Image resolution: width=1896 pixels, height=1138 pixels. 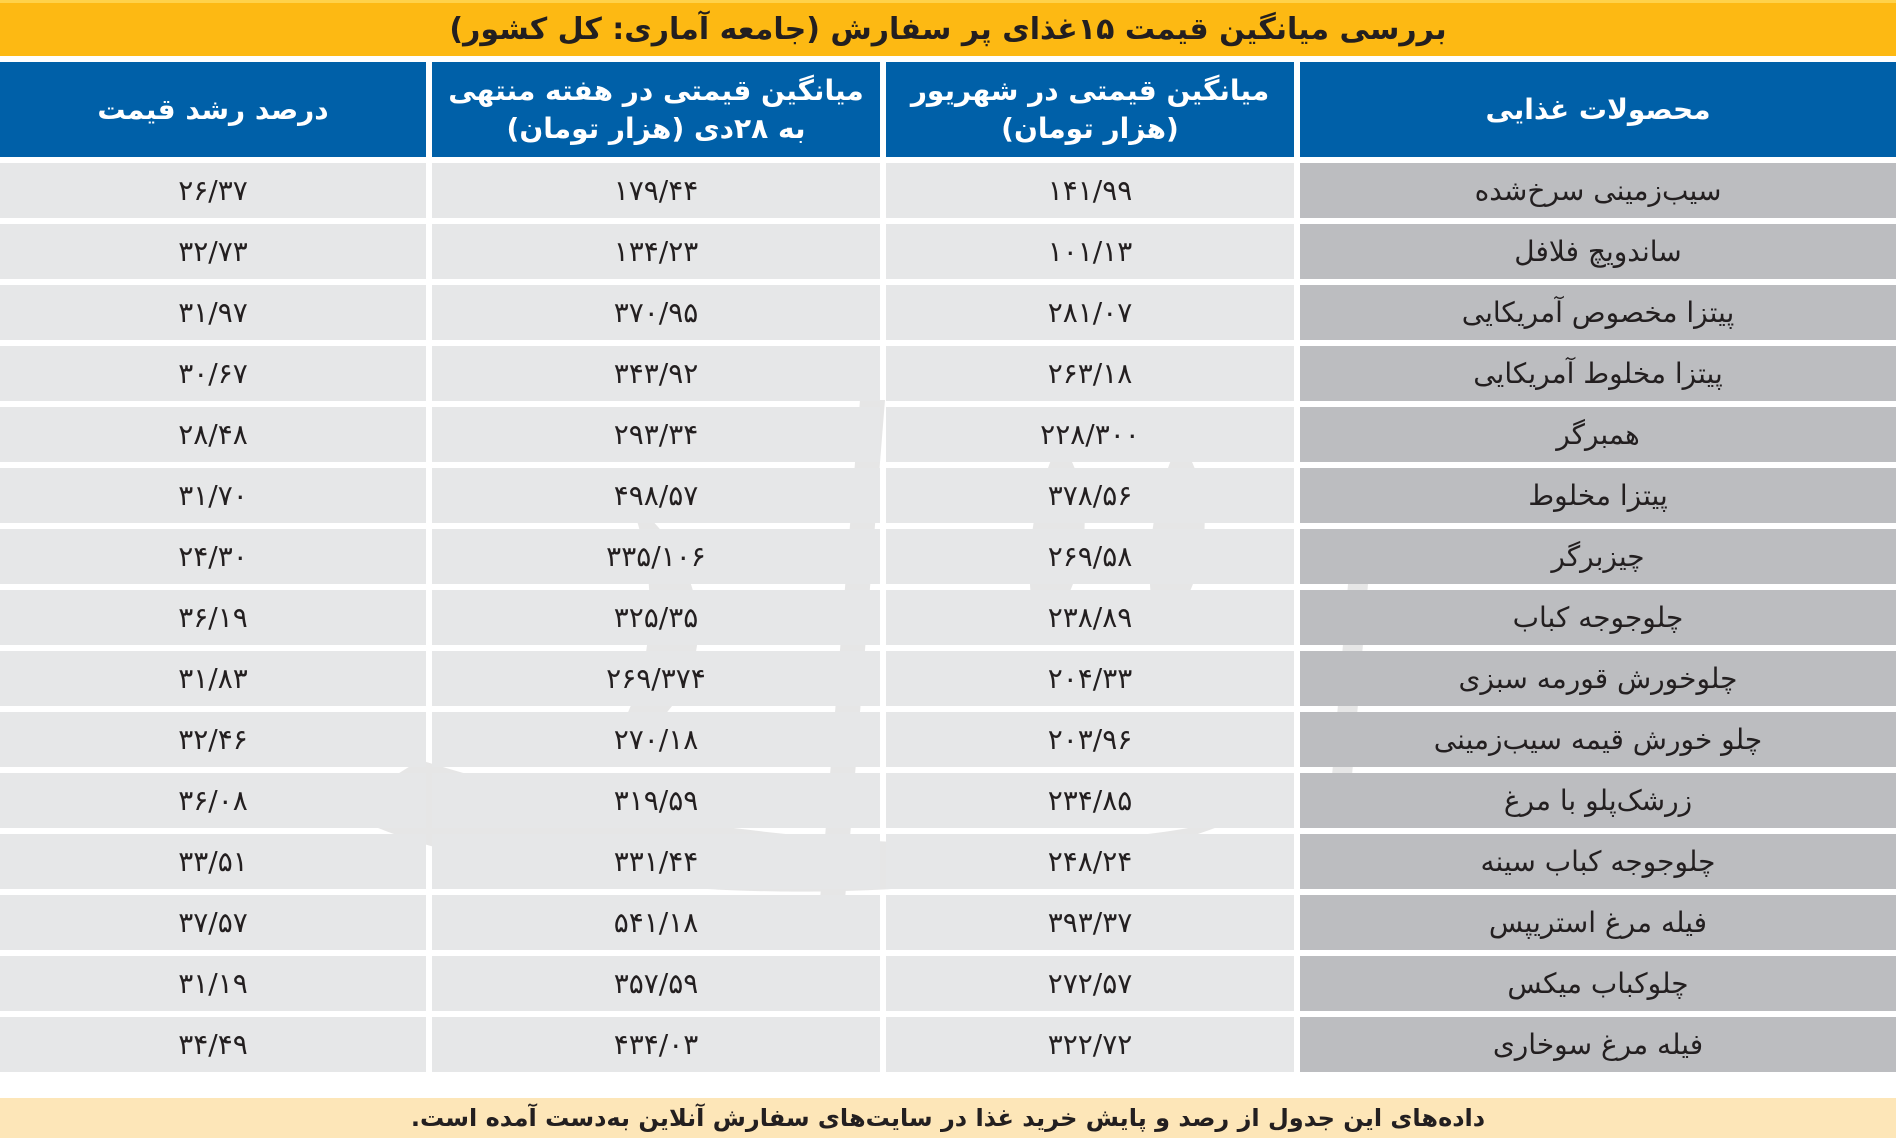 I want to click on table-row: چلوخورش قورمه سبزی ۲۰۴/۳۳ ۲۶۹/۳۷۴ ۳۱/۸۳, so click(x=948, y=678).